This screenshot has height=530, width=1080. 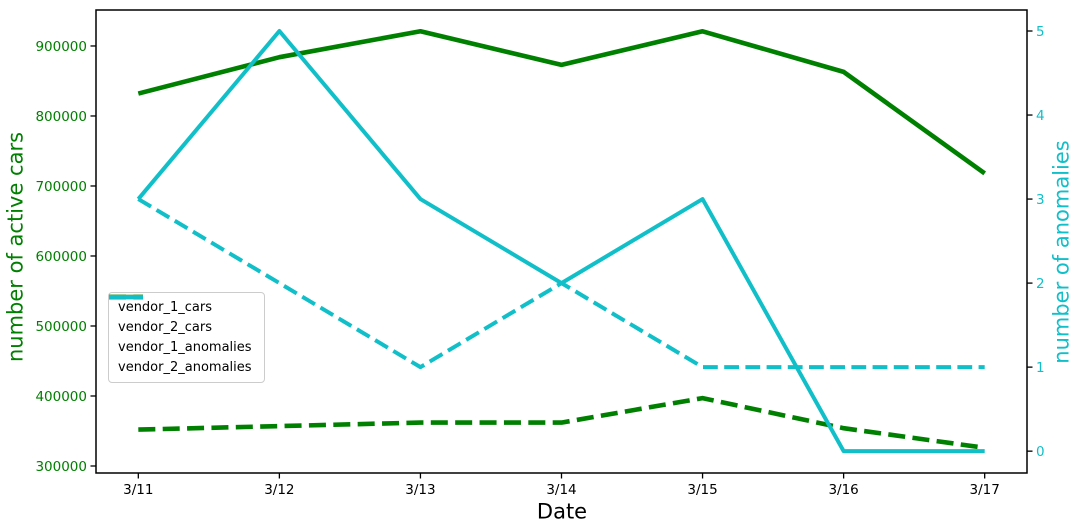 What do you see at coordinates (562, 511) in the screenshot?
I see `x-axis-title: Date` at bounding box center [562, 511].